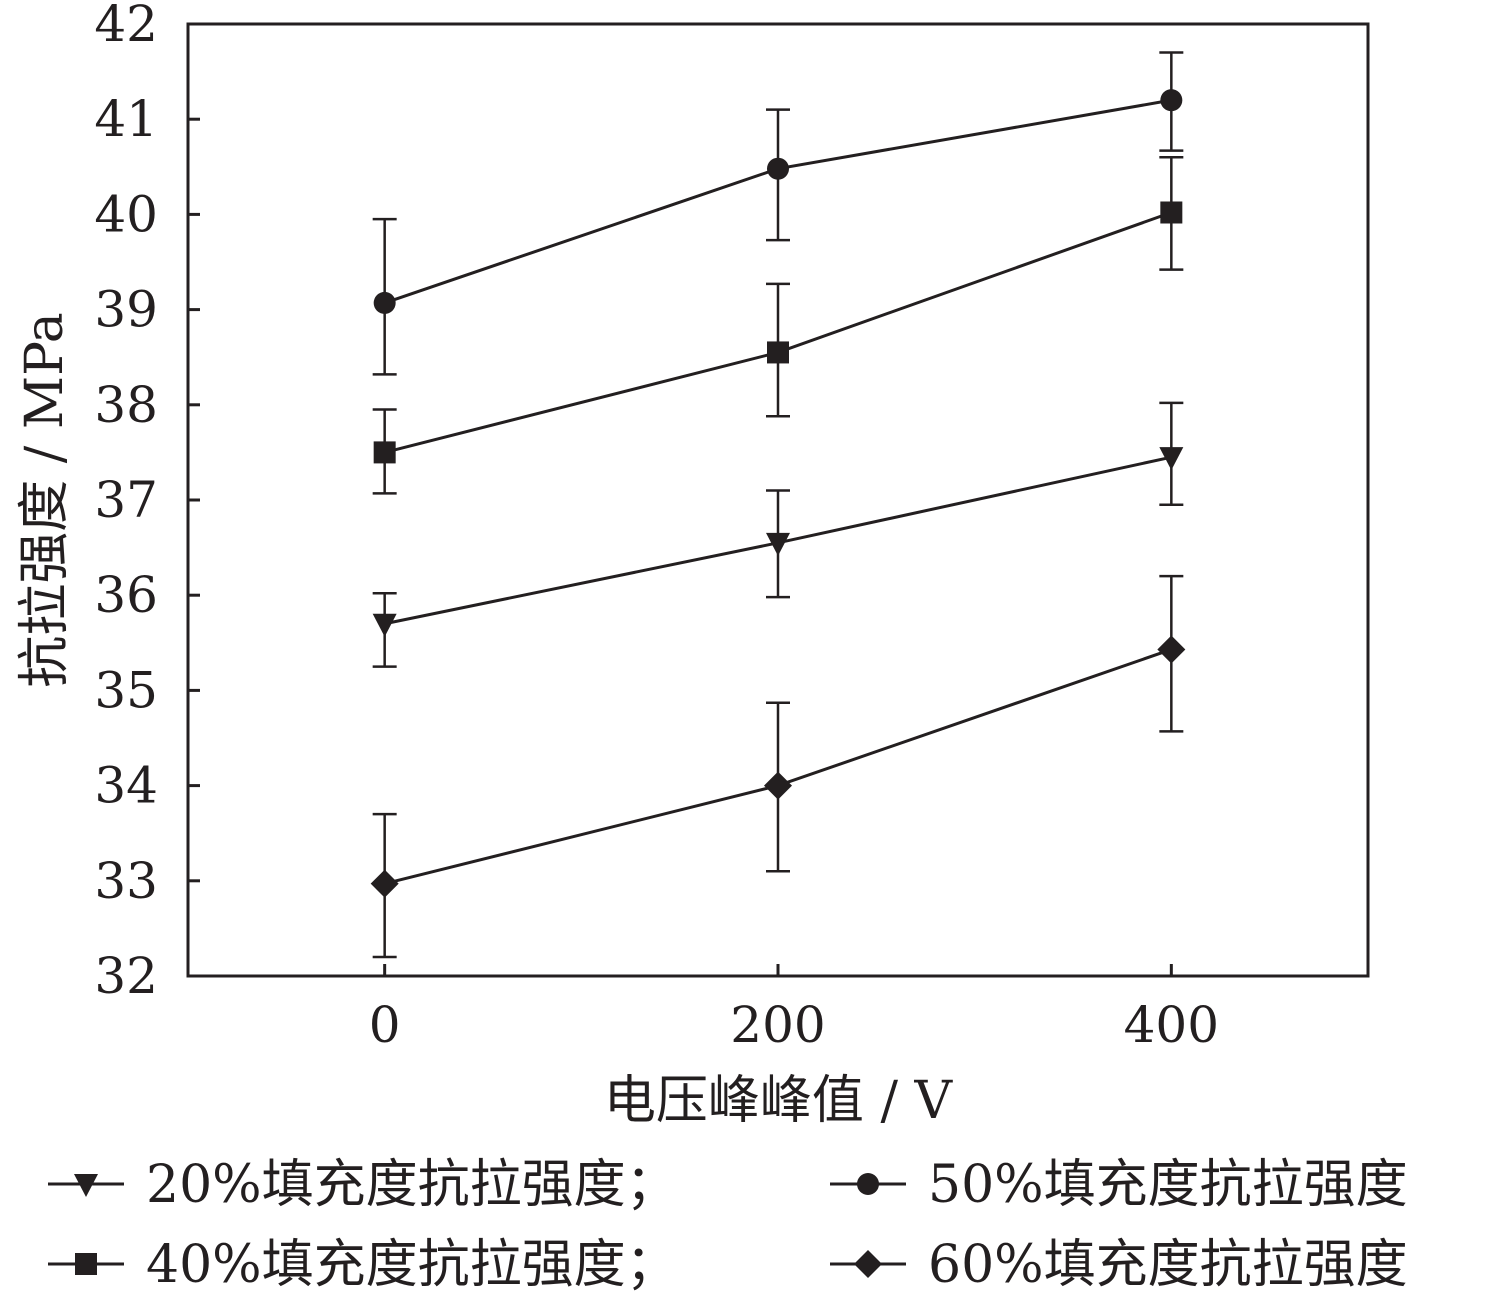  What do you see at coordinates (126, 119) in the screenshot?
I see `y-tick-label: 41` at bounding box center [126, 119].